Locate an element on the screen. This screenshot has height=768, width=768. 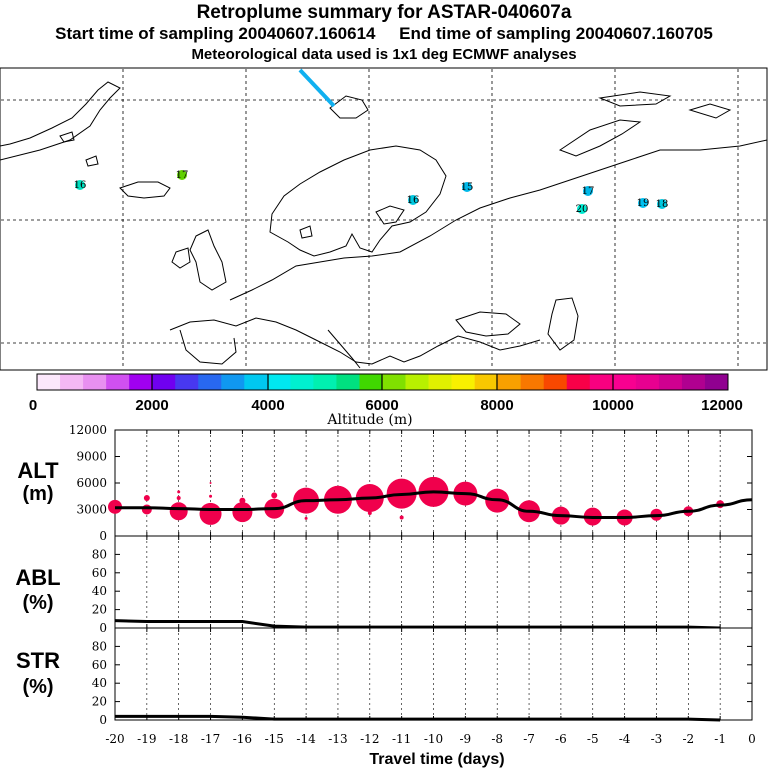
colorbar-tick-label: 8000 is located at coordinates (496, 405).